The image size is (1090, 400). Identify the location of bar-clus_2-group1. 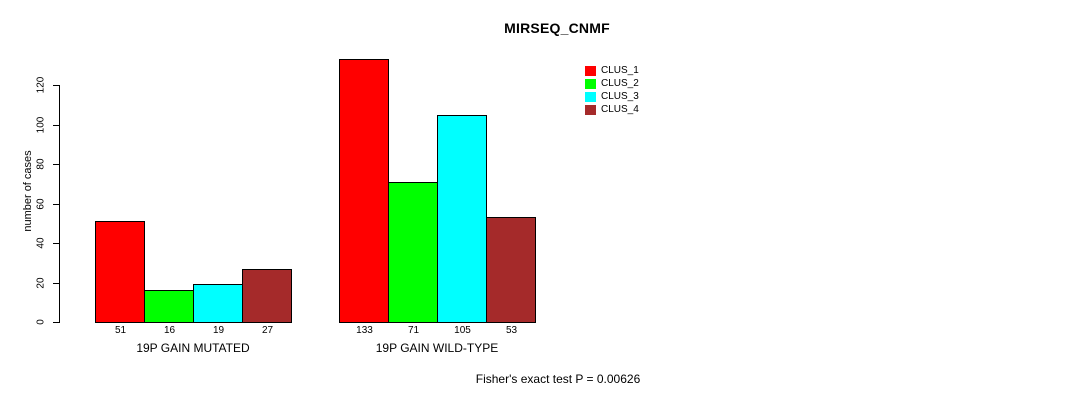
(169, 306).